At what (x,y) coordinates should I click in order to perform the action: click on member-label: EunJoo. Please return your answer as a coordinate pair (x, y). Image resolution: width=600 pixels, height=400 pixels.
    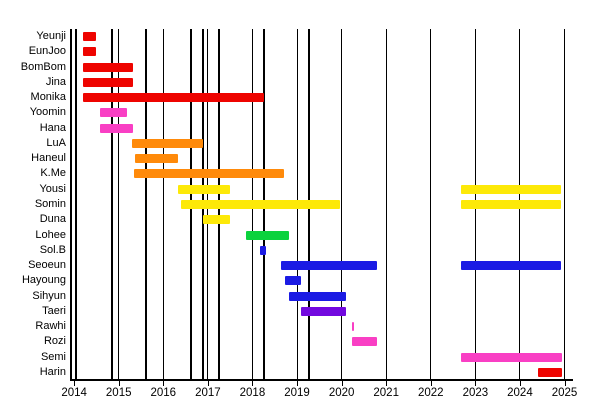
    Looking at the image, I should click on (47, 51).